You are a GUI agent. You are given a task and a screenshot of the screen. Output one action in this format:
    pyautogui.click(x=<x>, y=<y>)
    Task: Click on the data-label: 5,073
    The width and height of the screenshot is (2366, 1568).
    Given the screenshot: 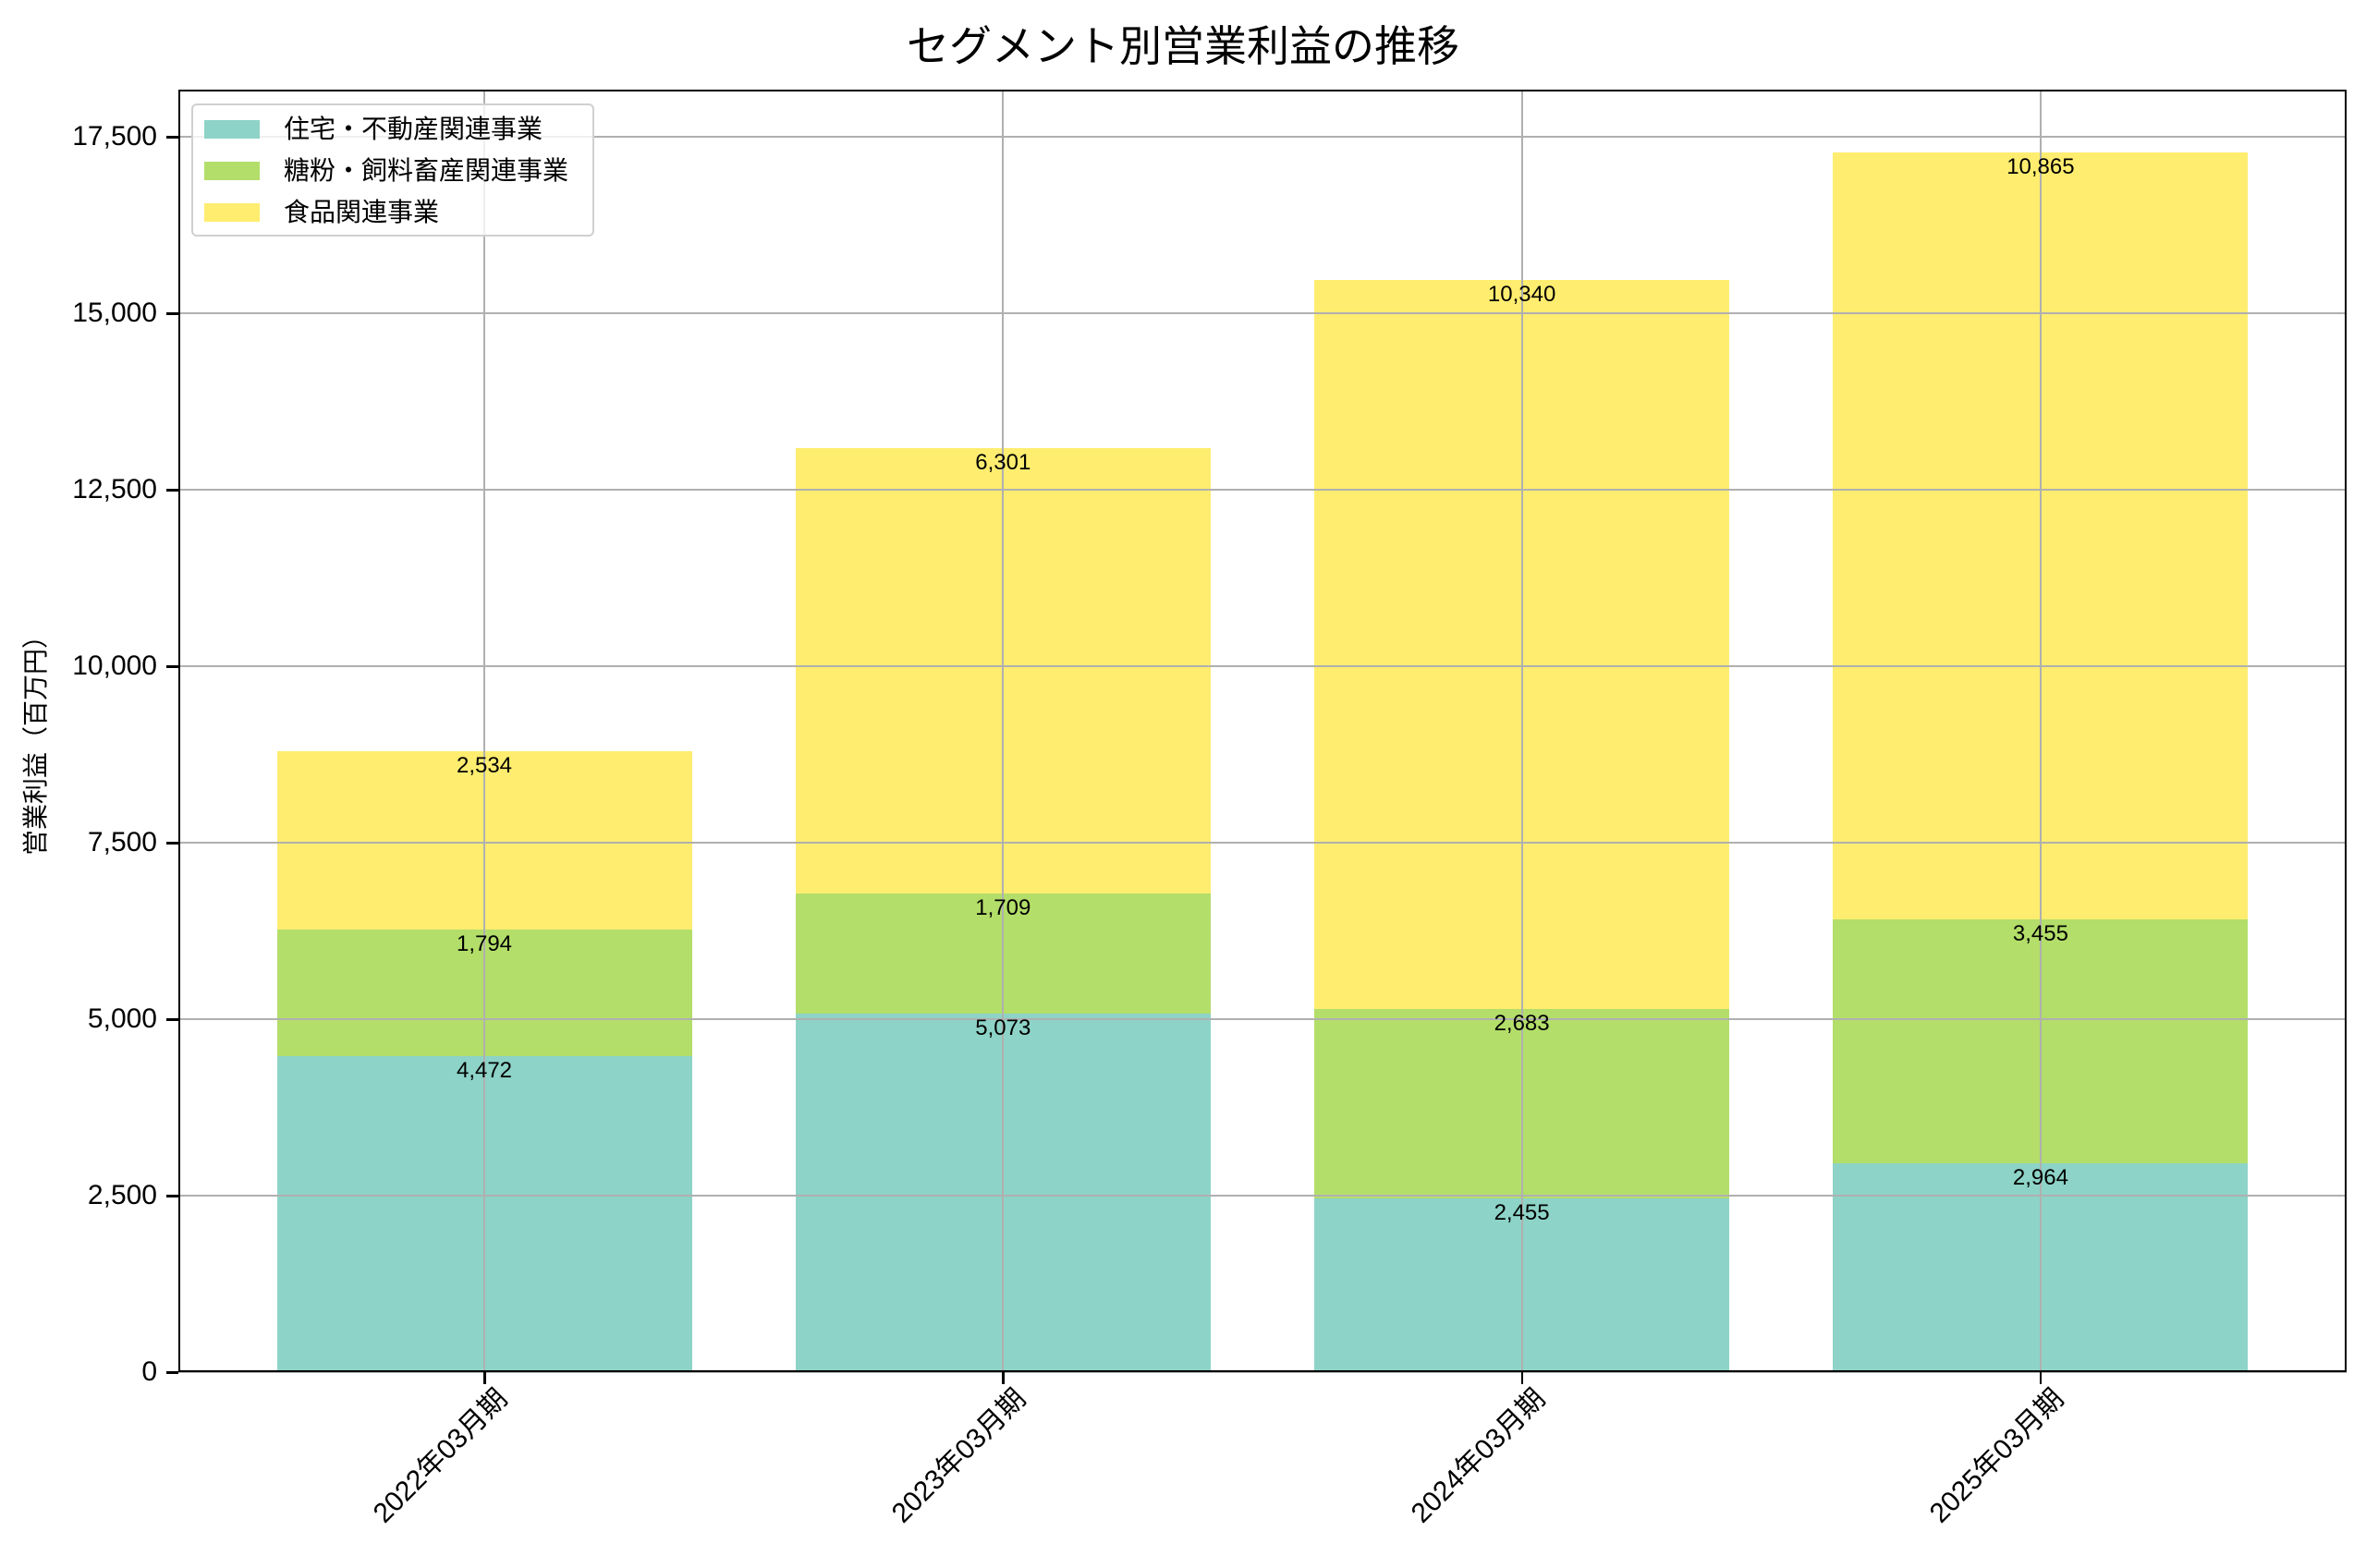 What is the action you would take?
    pyautogui.click(x=1003, y=1028)
    